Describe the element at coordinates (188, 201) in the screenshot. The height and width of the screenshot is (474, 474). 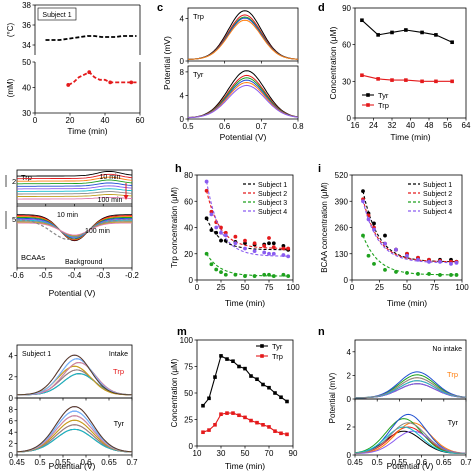
I see `y-tick-label: 60` at that location.